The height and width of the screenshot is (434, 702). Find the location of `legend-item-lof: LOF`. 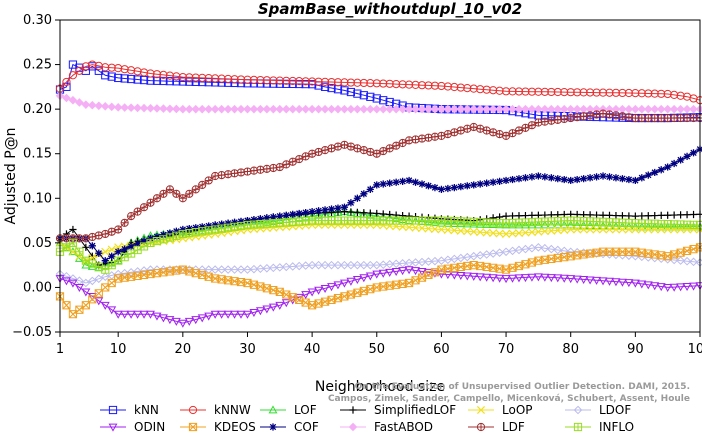

legend-item-lof: LOF is located at coordinates (288, 410).